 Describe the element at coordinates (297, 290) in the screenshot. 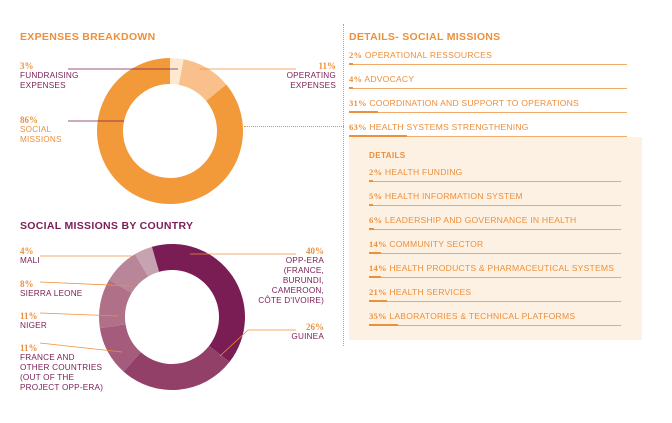

I see `opp-line4: CAMEROON,` at that location.